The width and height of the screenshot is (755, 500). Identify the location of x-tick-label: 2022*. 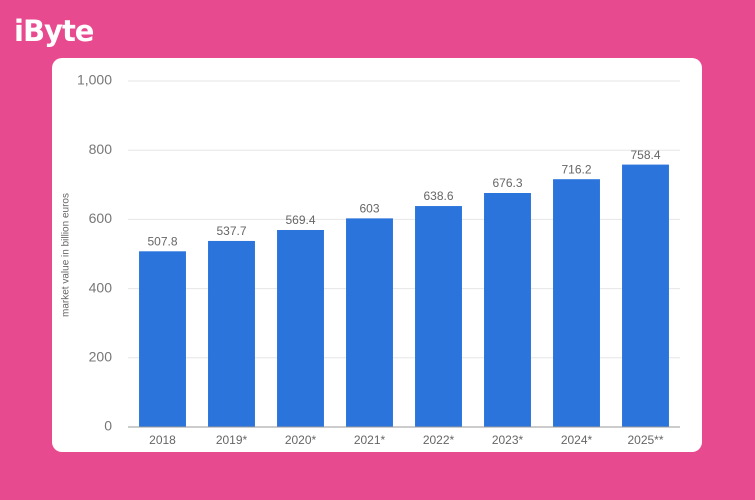
(439, 440).